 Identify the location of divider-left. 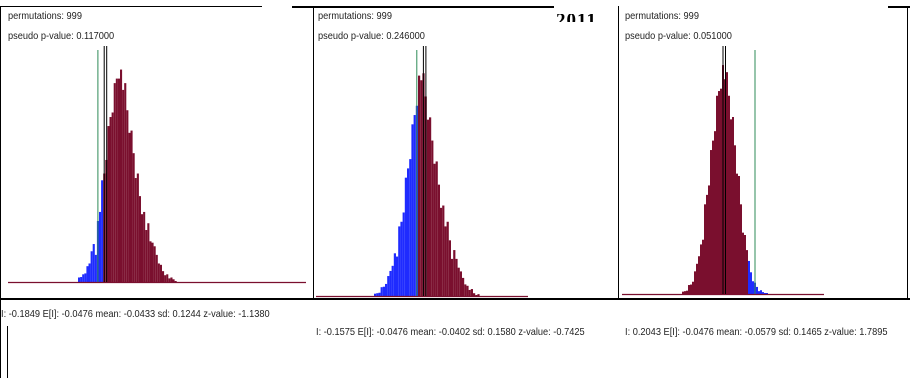
(0, 192).